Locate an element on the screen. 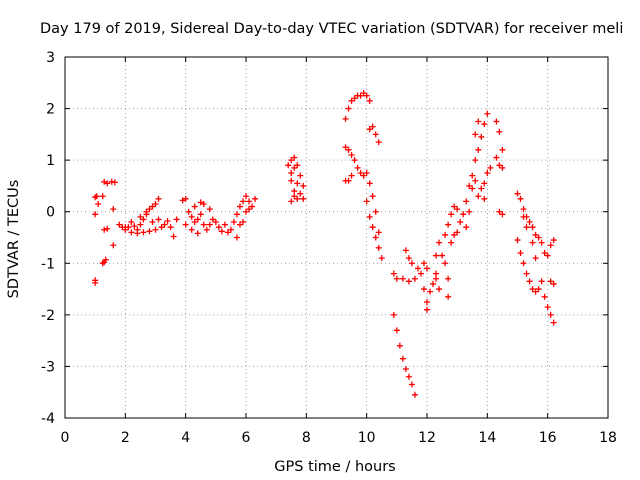  x-tick-label: 2 is located at coordinates (125, 438).